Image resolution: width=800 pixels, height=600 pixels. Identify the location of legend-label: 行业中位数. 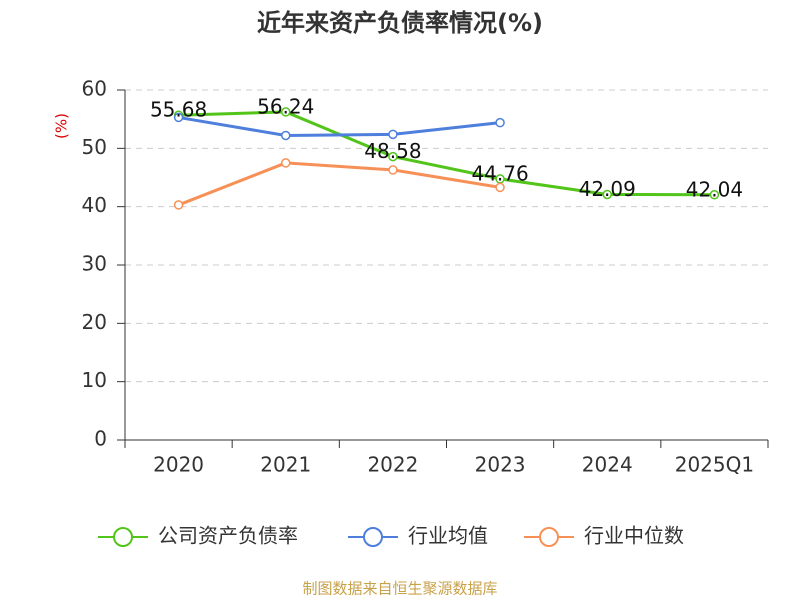
(634, 536).